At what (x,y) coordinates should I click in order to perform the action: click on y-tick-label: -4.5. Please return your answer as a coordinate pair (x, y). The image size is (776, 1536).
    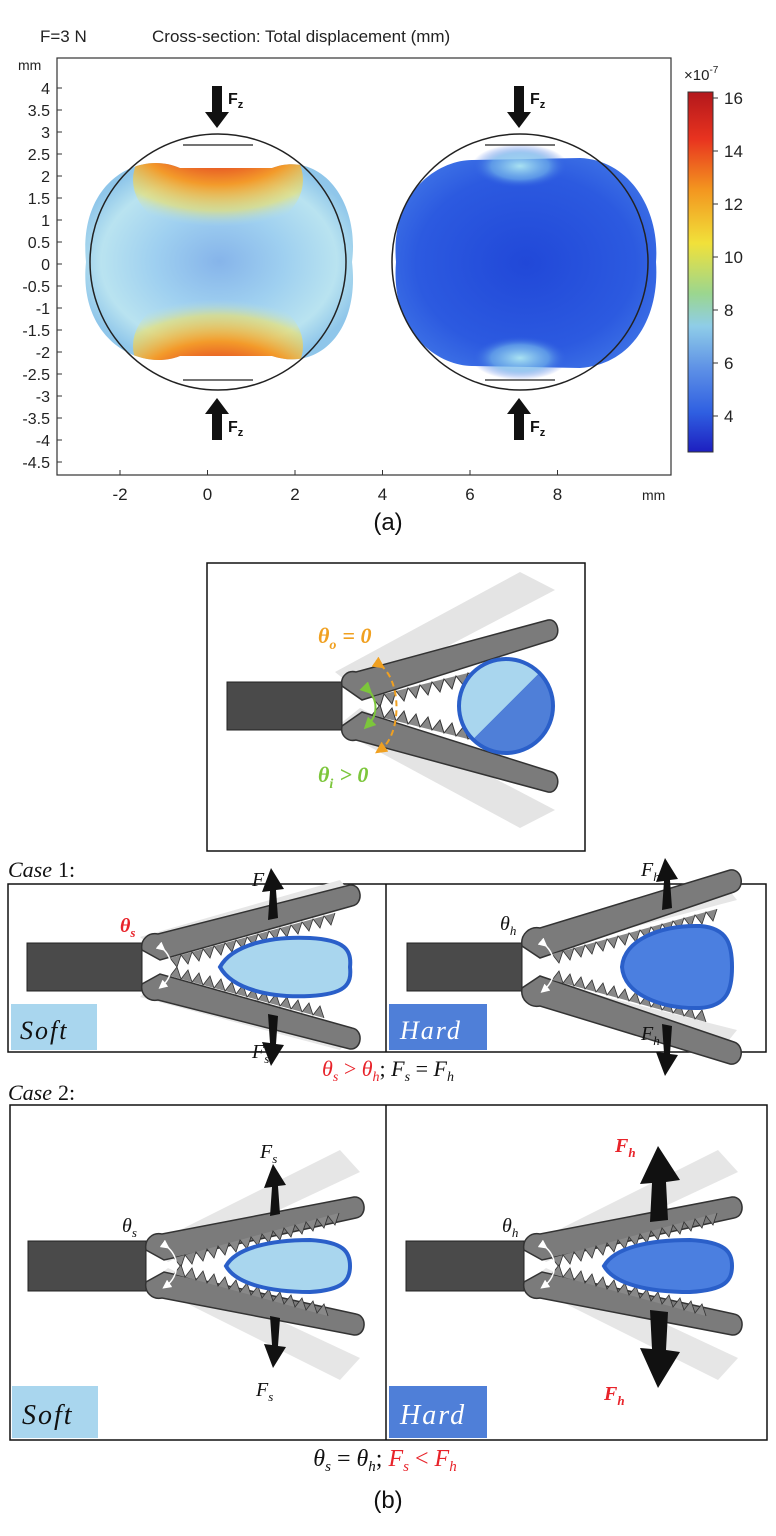
    Looking at the image, I should click on (36, 463).